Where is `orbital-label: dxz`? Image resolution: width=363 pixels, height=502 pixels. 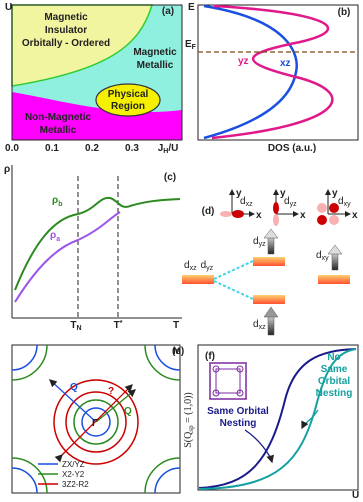 orbital-label: dxz is located at coordinates (246, 202).